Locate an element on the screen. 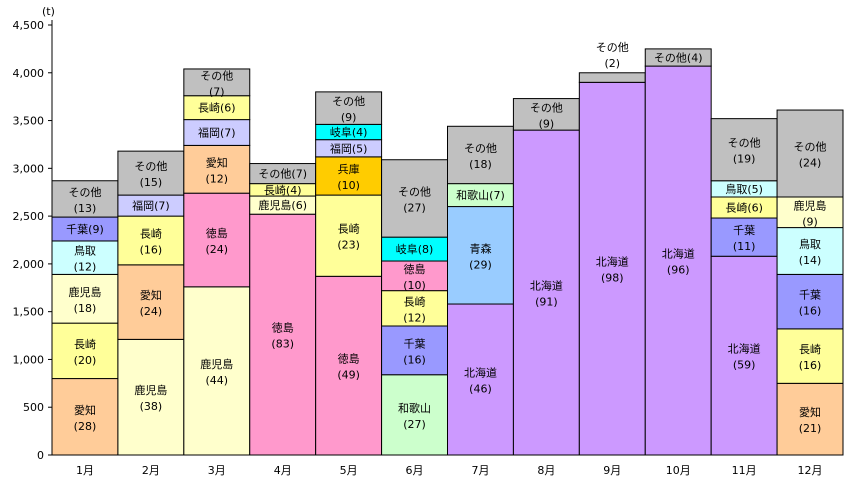 This screenshot has height=488, width=857. x-tick-label: 3月 is located at coordinates (217, 470).